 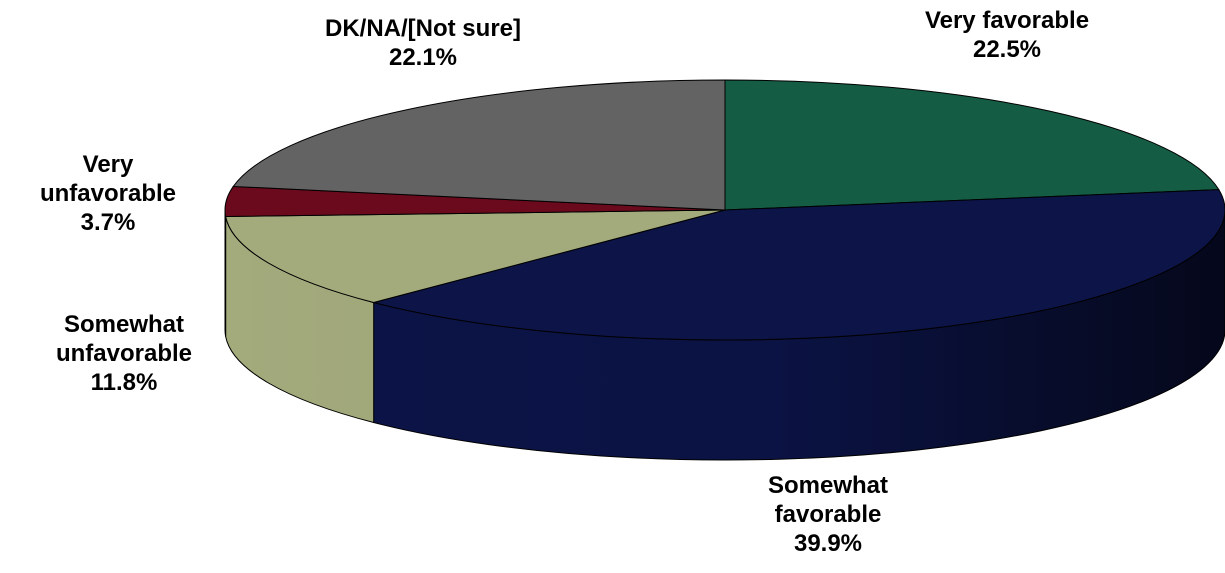 What do you see at coordinates (423, 57) in the screenshot?
I see `slice-value-label: 22.1%` at bounding box center [423, 57].